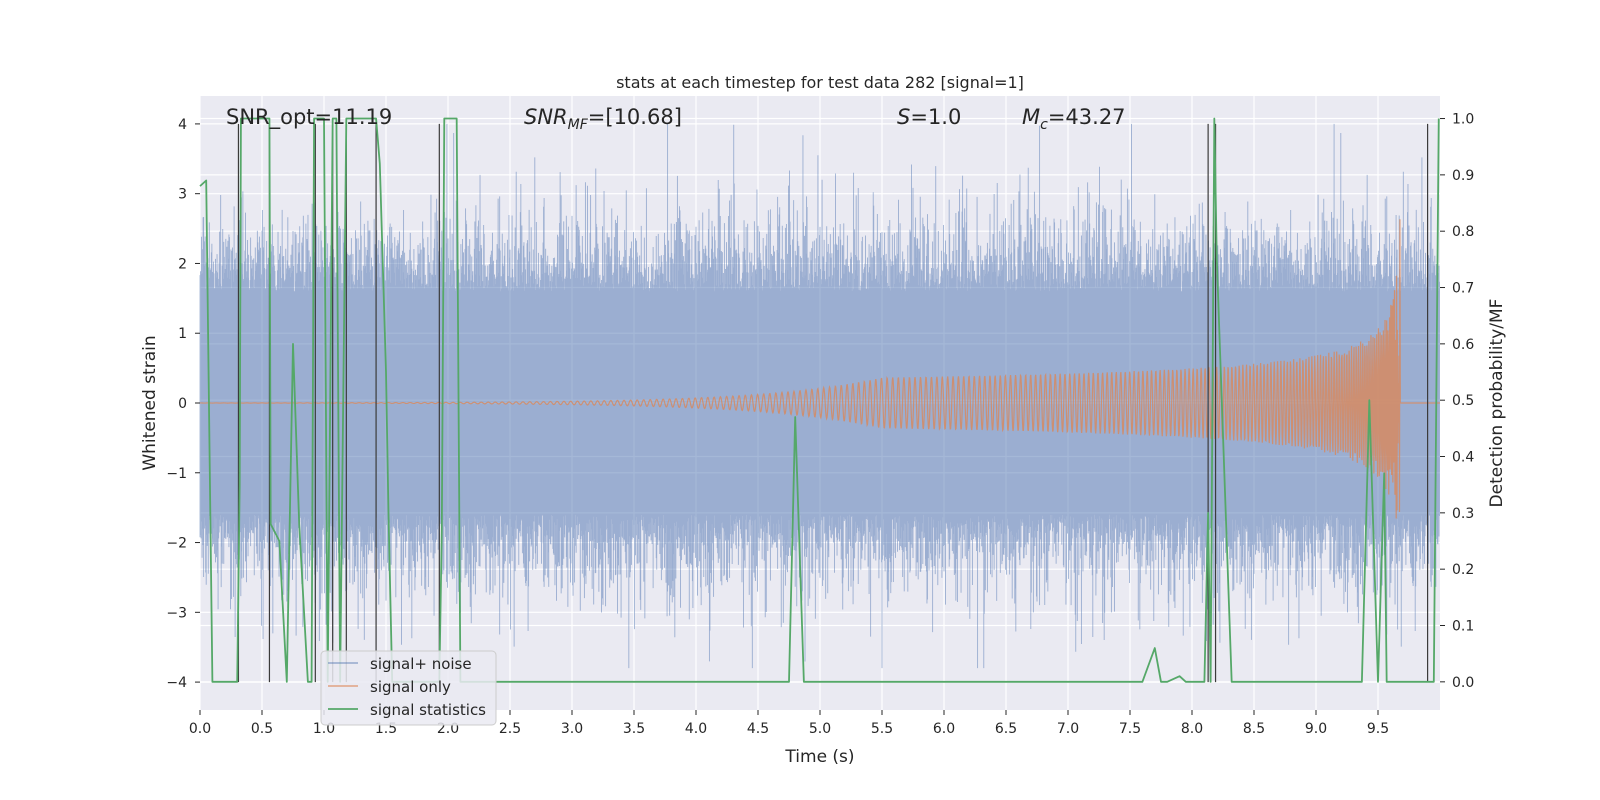 The width and height of the screenshot is (1600, 800). What do you see at coordinates (1254, 729) in the screenshot?
I see `x-tick-label: 8.5` at bounding box center [1254, 729].